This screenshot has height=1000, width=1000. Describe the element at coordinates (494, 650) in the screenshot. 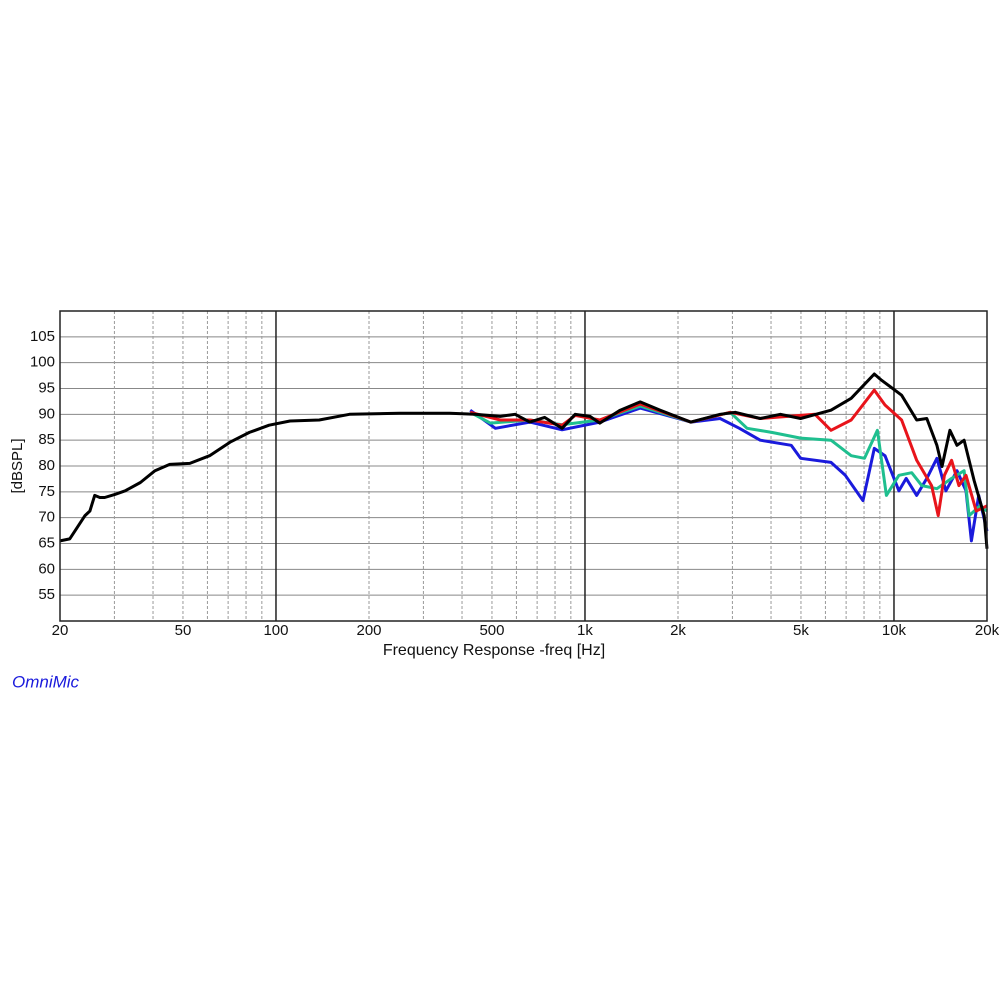

I see `x-axis-label: Frequency Response -freq [Hz]` at that location.